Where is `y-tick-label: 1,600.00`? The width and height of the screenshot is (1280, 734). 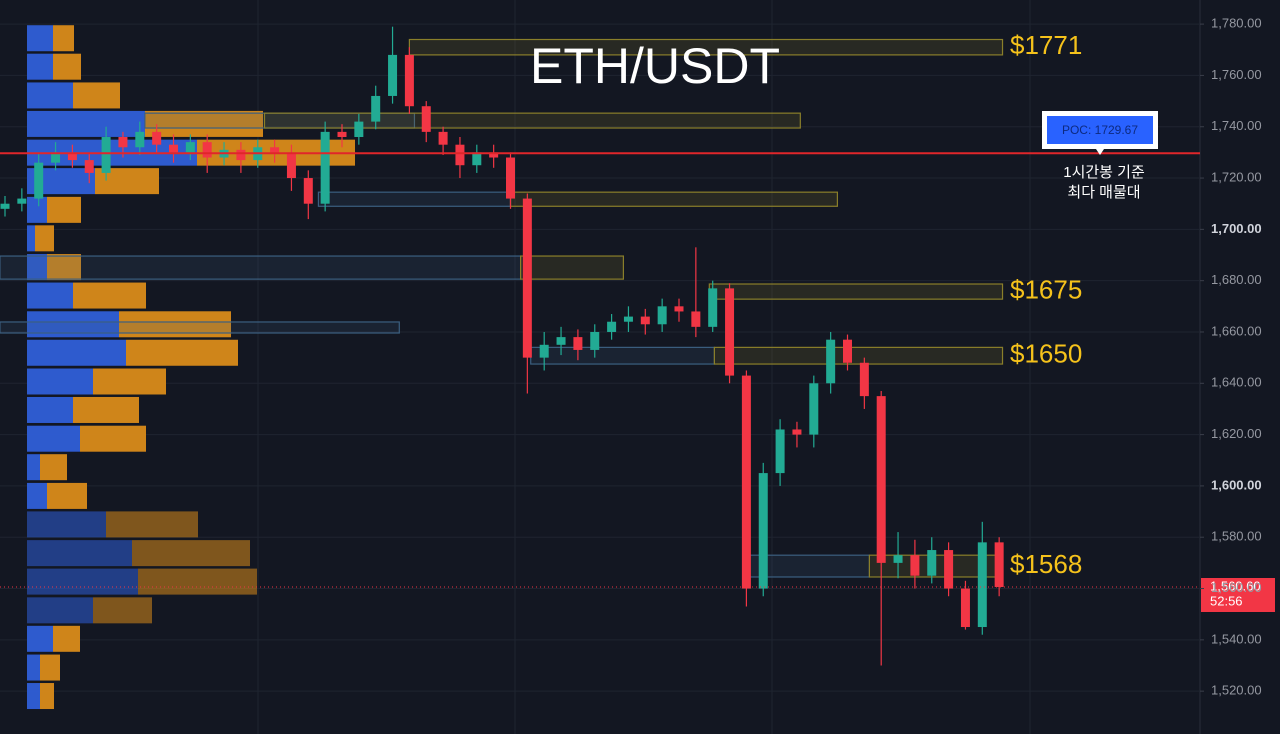
y-tick-label: 1,600.00 is located at coordinates (1236, 484).